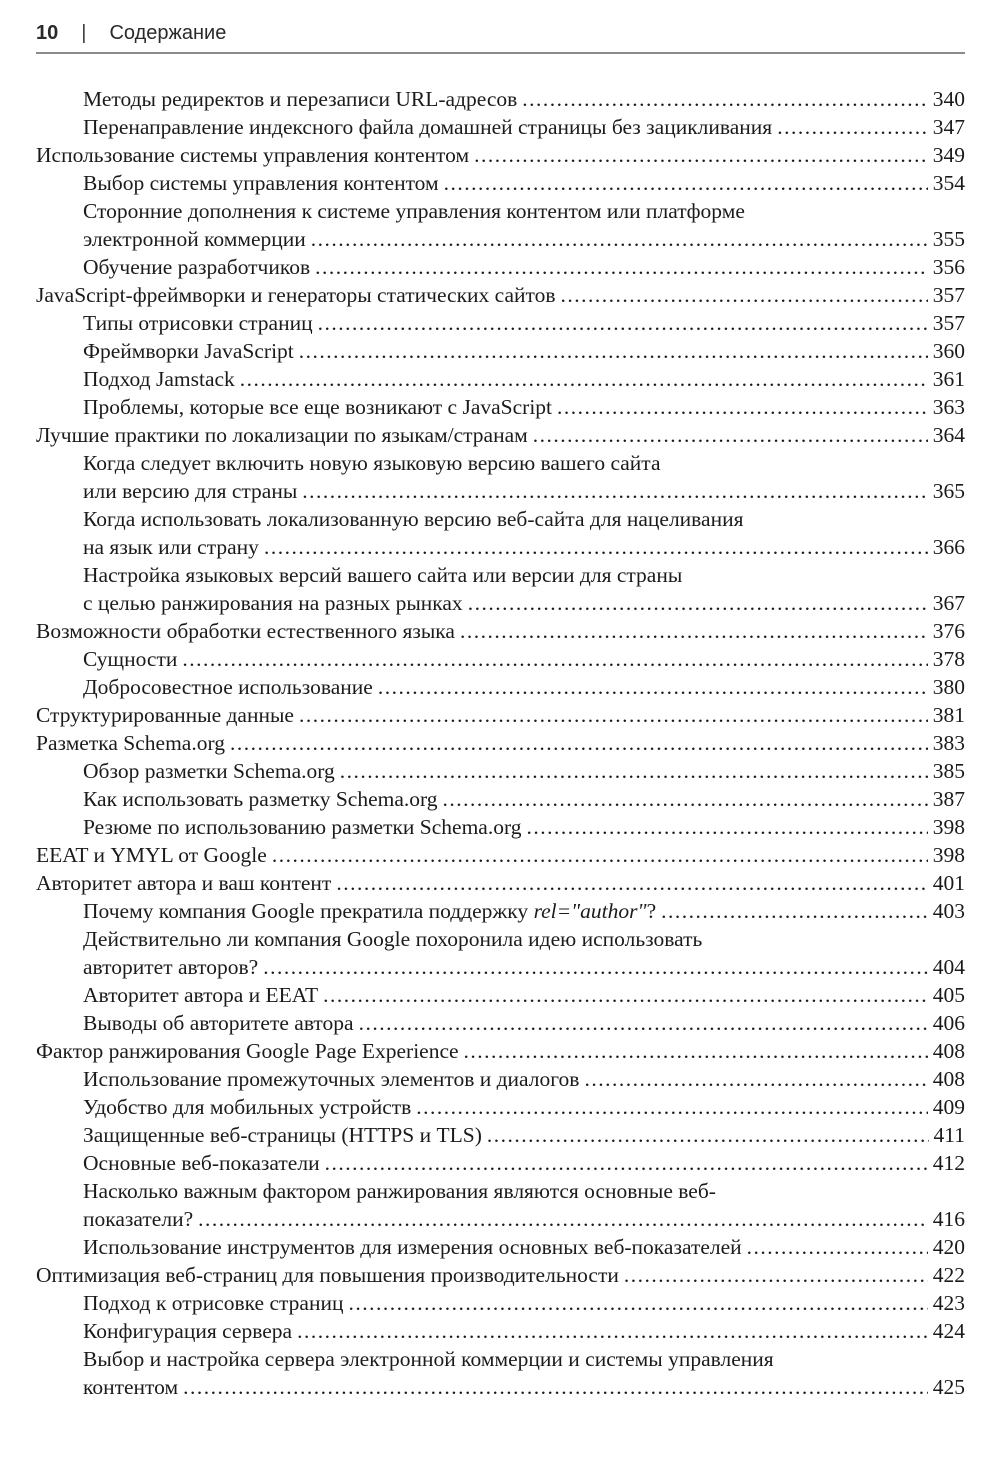 The width and height of the screenshot is (1000, 1469). Describe the element at coordinates (948, 967) in the screenshot. I see `toc-page-number: 404` at that location.